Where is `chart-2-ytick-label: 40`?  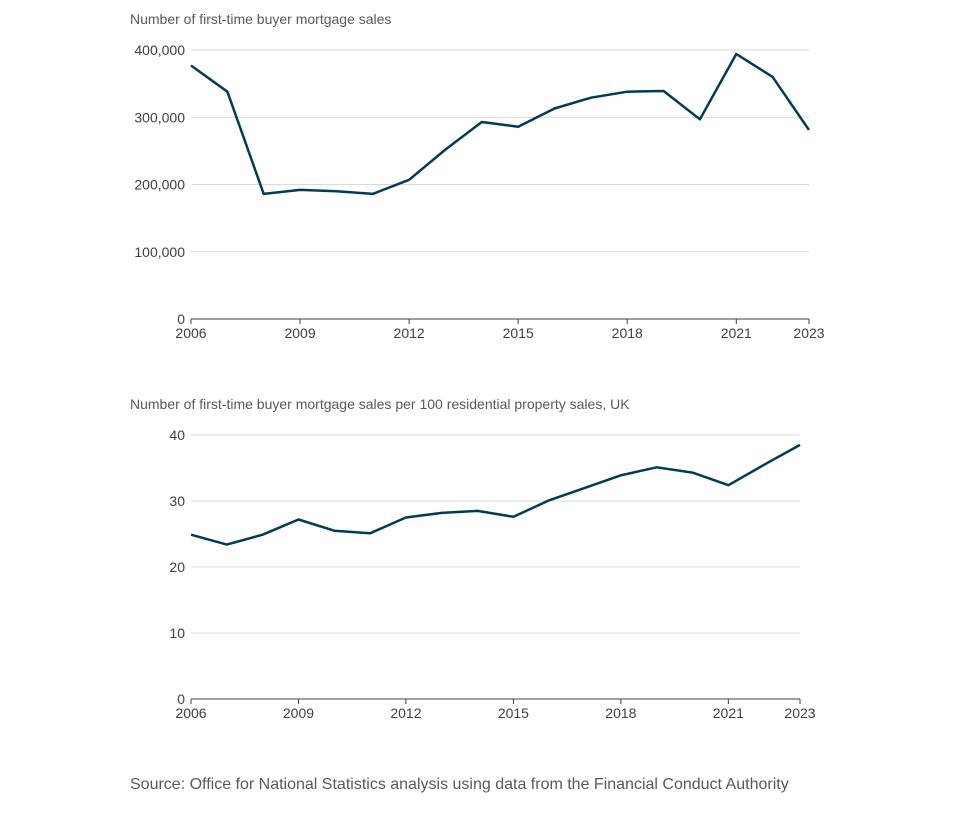
chart-2-ytick-label: 40 is located at coordinates (177, 435).